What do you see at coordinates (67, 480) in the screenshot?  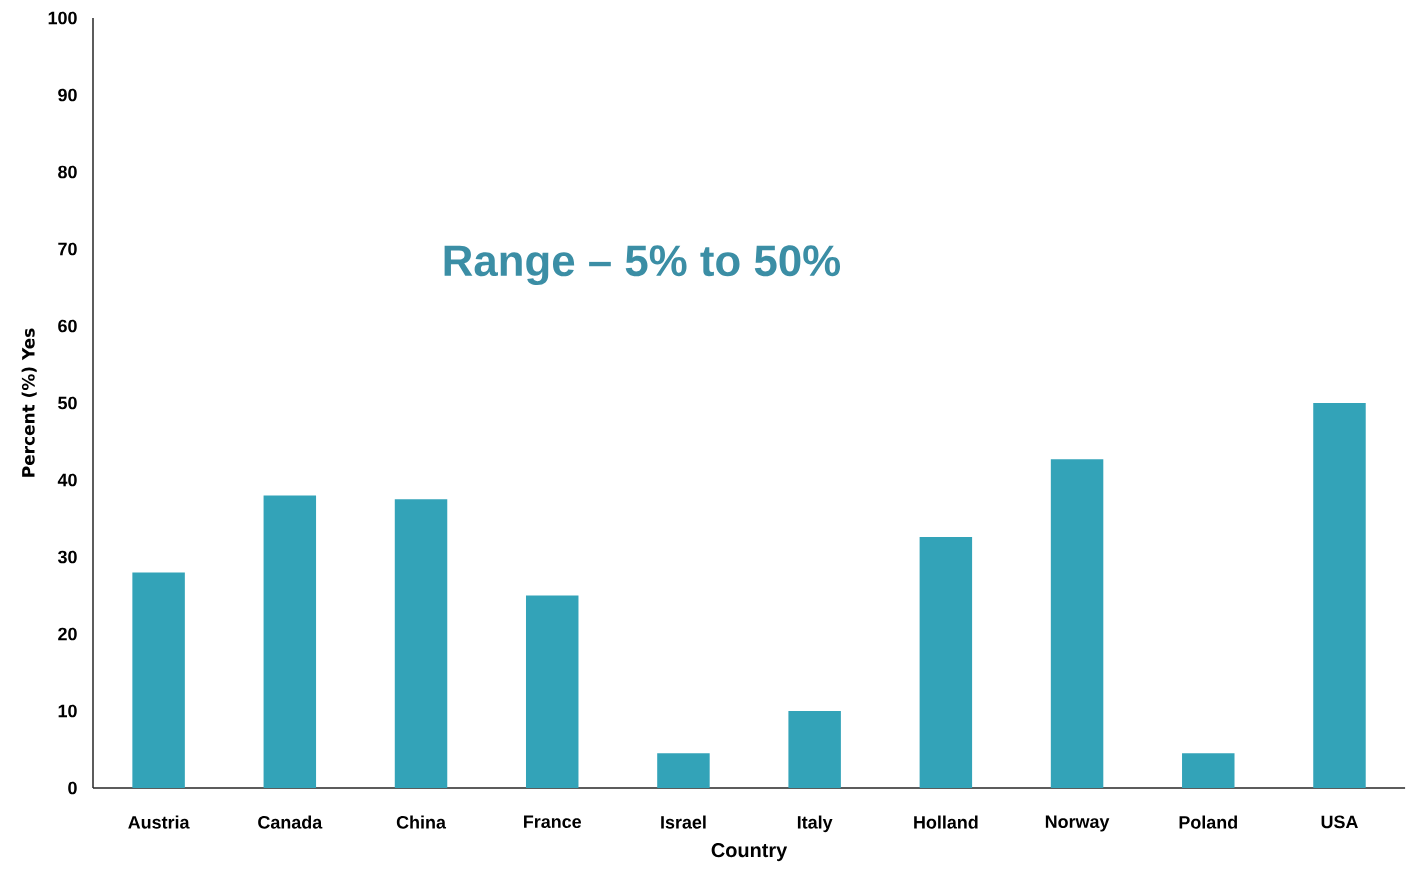 I see `y-tick-label: 40` at bounding box center [67, 480].